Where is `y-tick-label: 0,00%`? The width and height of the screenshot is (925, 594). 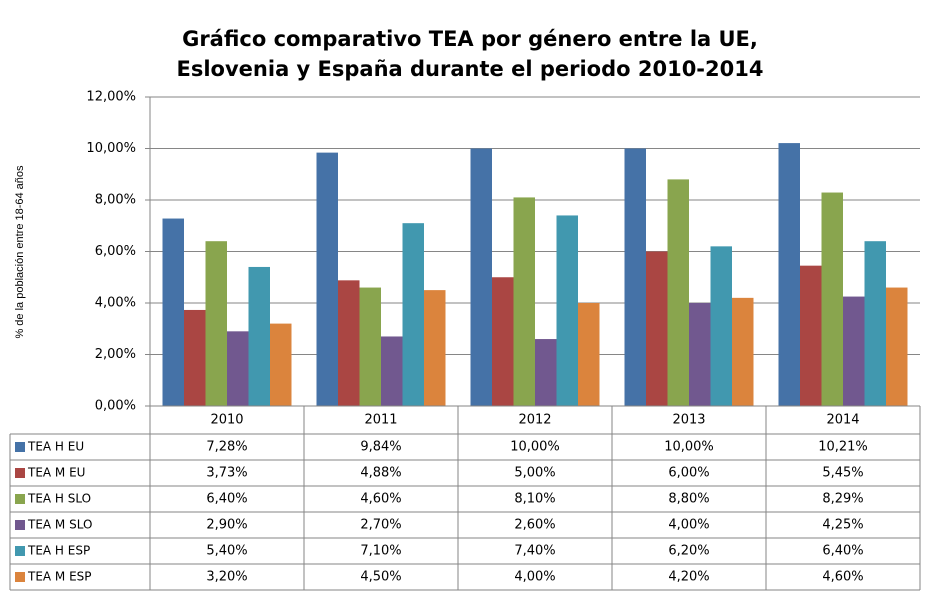
y-tick-label: 0,00% is located at coordinates (115, 406).